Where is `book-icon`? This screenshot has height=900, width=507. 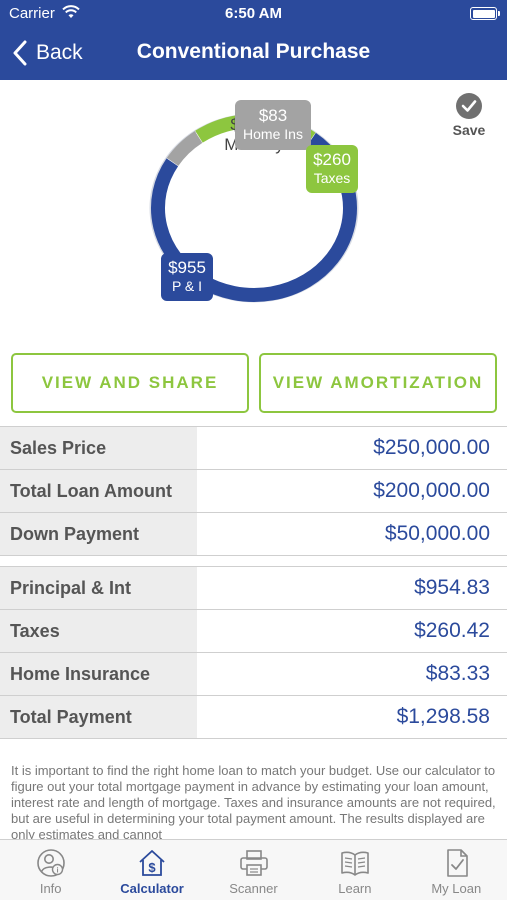 book-icon is located at coordinates (355, 863).